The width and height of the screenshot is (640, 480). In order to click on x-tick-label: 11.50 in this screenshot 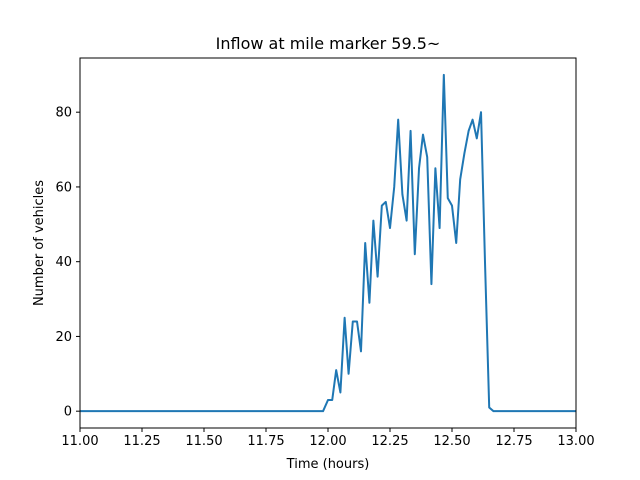, I will do `click(203, 441)`.